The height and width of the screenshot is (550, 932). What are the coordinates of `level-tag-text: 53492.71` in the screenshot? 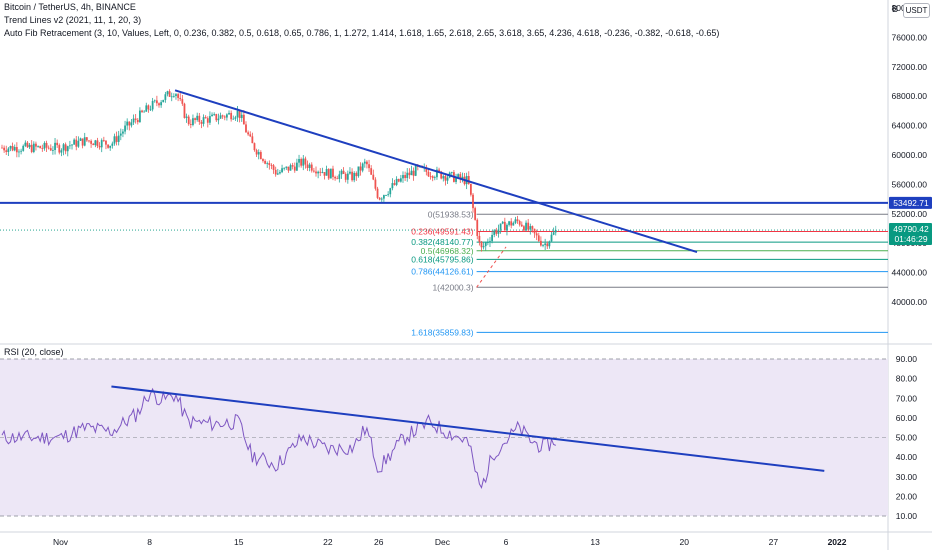 It's located at (911, 203).